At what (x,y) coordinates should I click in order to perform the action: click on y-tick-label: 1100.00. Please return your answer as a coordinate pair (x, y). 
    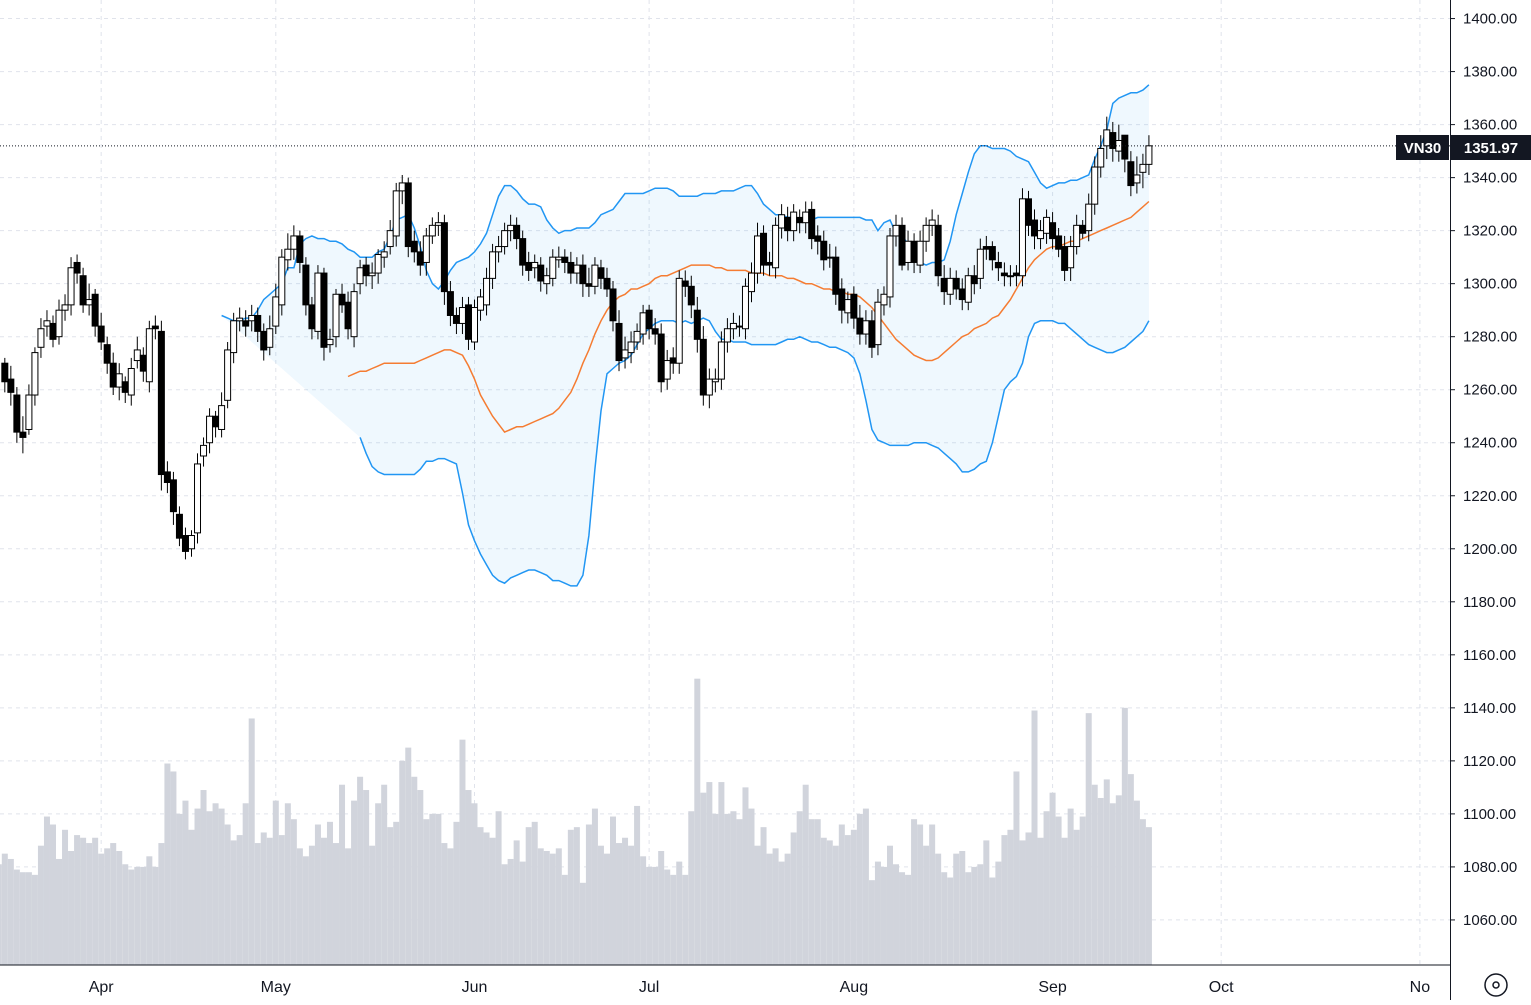
    Looking at the image, I should click on (1489, 814).